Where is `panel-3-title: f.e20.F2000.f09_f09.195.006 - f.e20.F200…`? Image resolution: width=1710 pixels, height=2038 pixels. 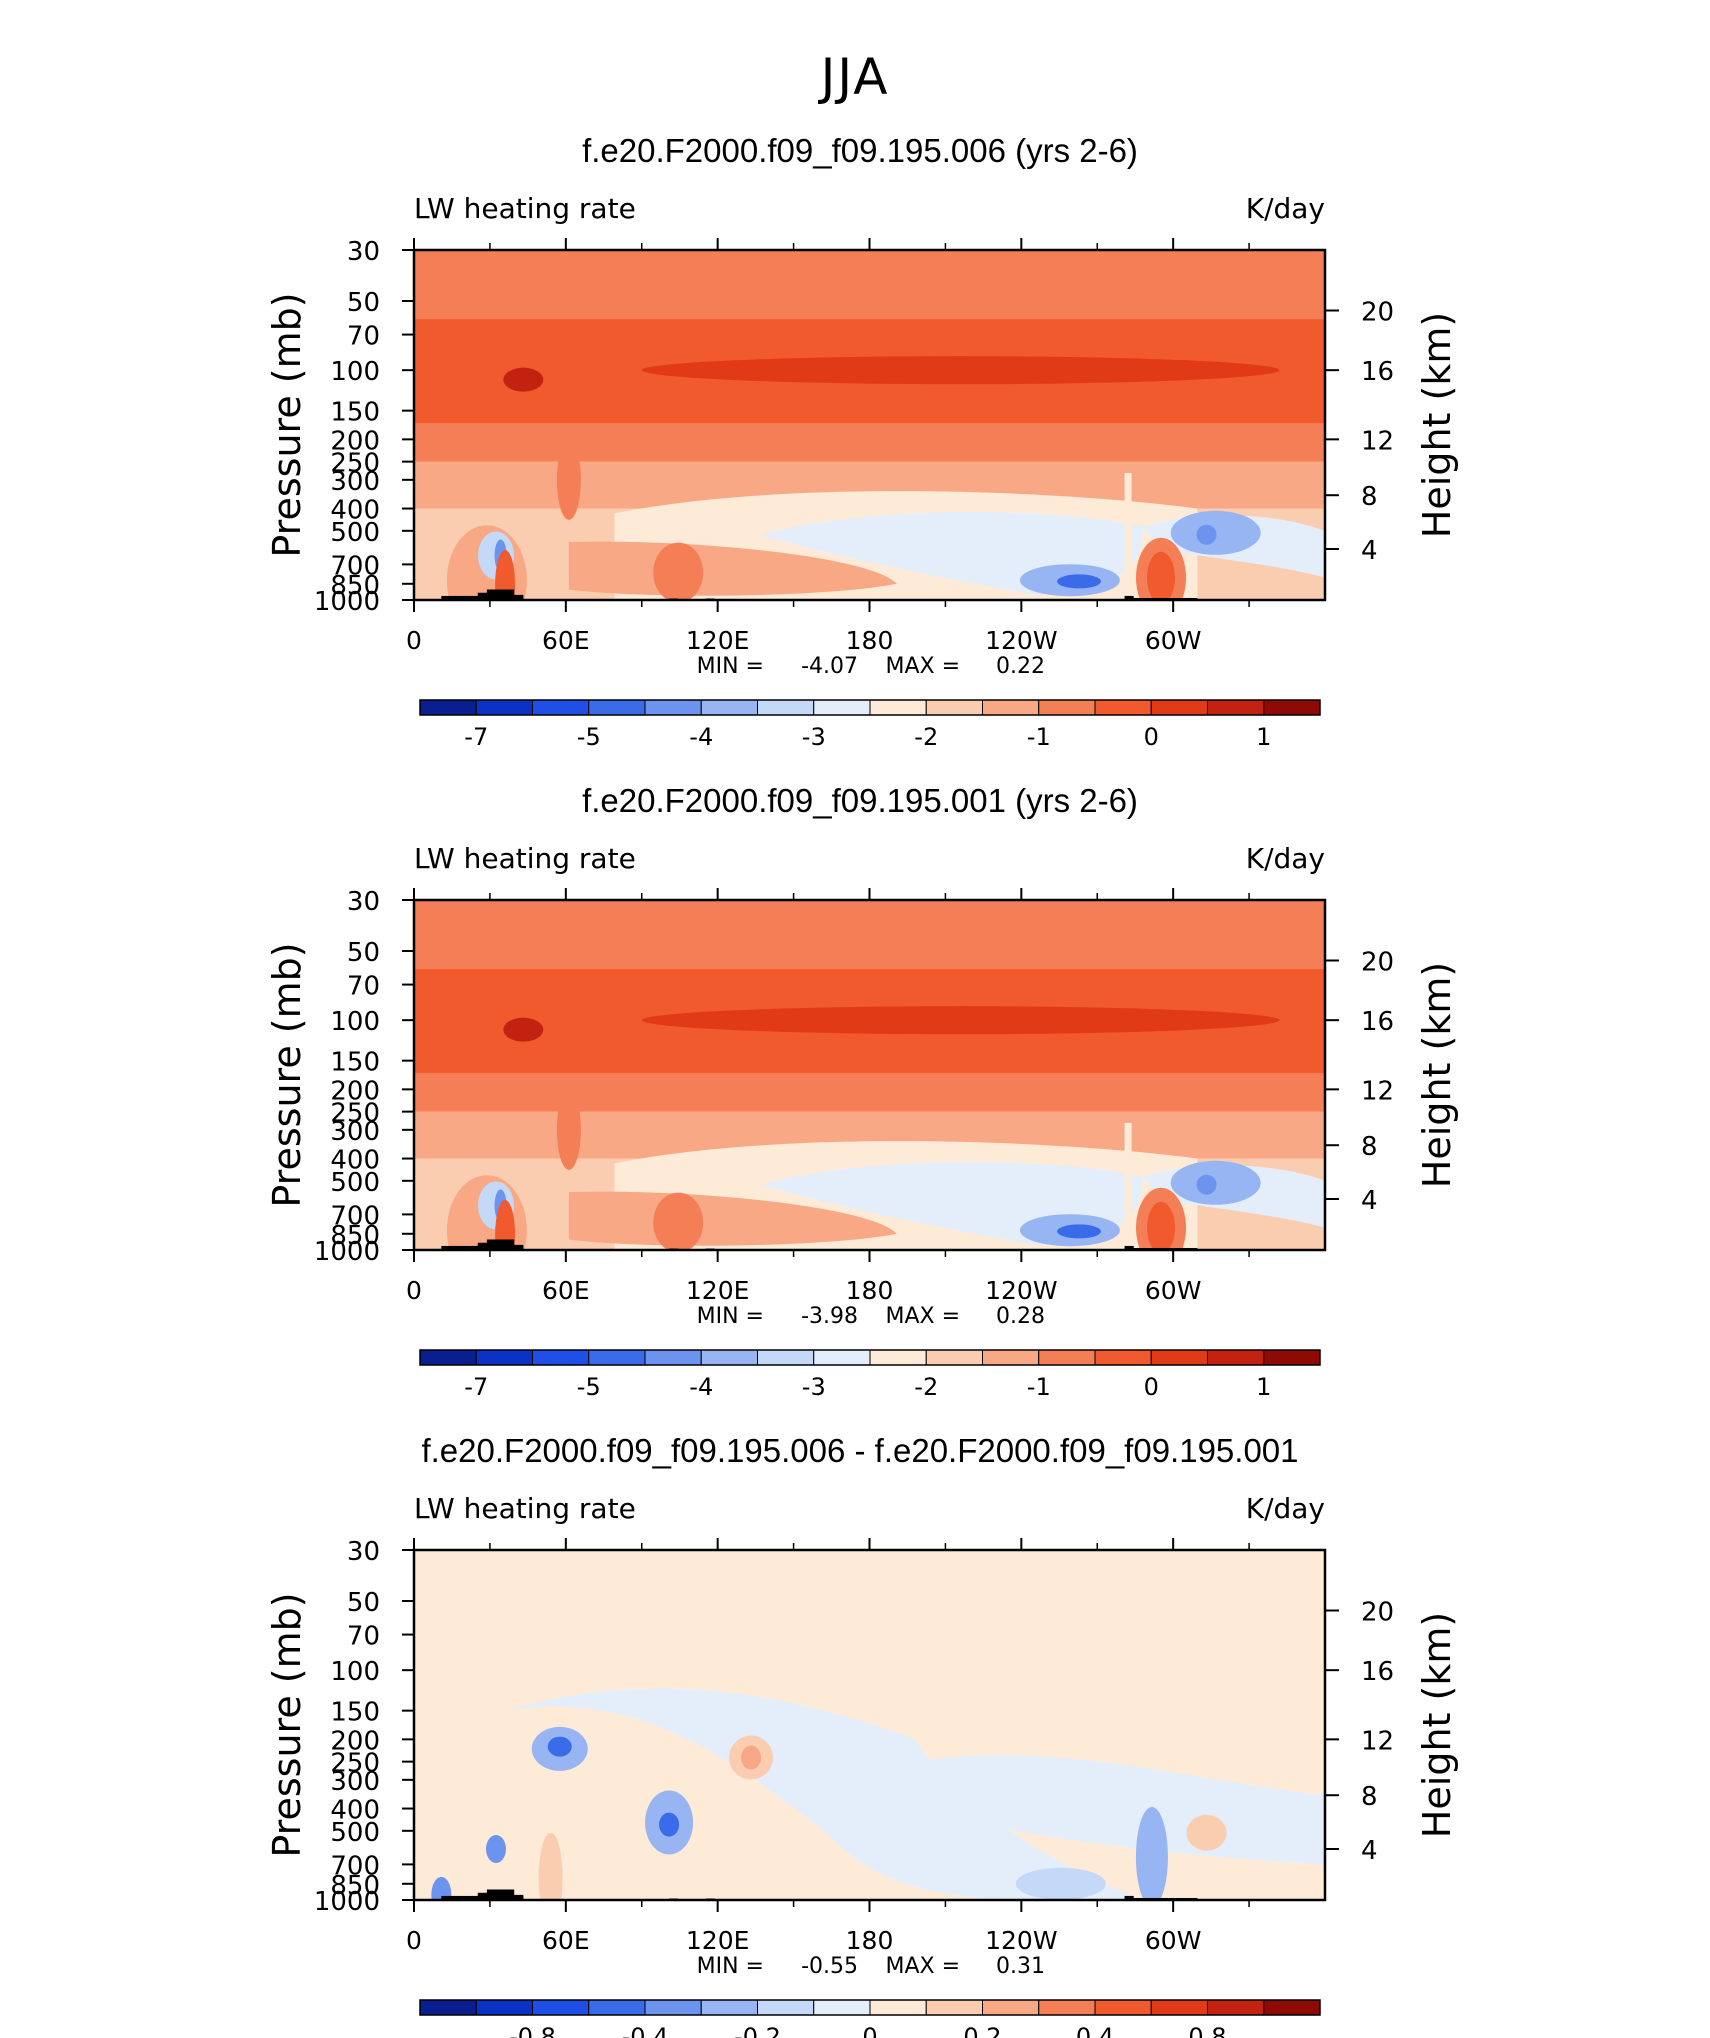 panel-3-title: f.e20.F2000.f09_f09.195.006 - f.e20.F200… is located at coordinates (860, 1450).